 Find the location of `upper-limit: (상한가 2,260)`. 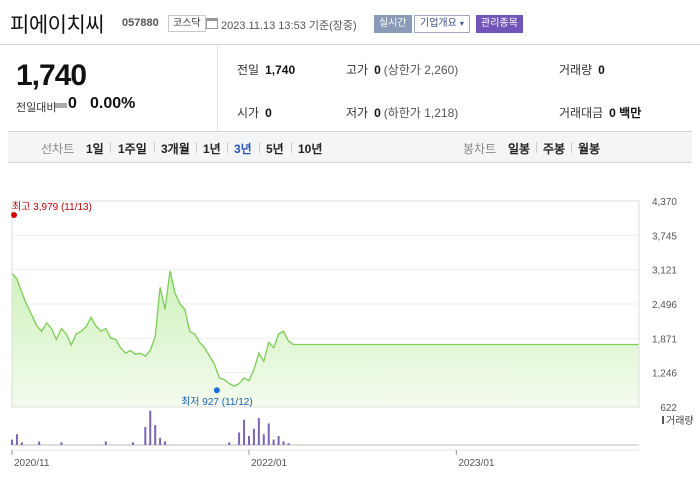

upper-limit: (상한가 2,260) is located at coordinates (421, 70).